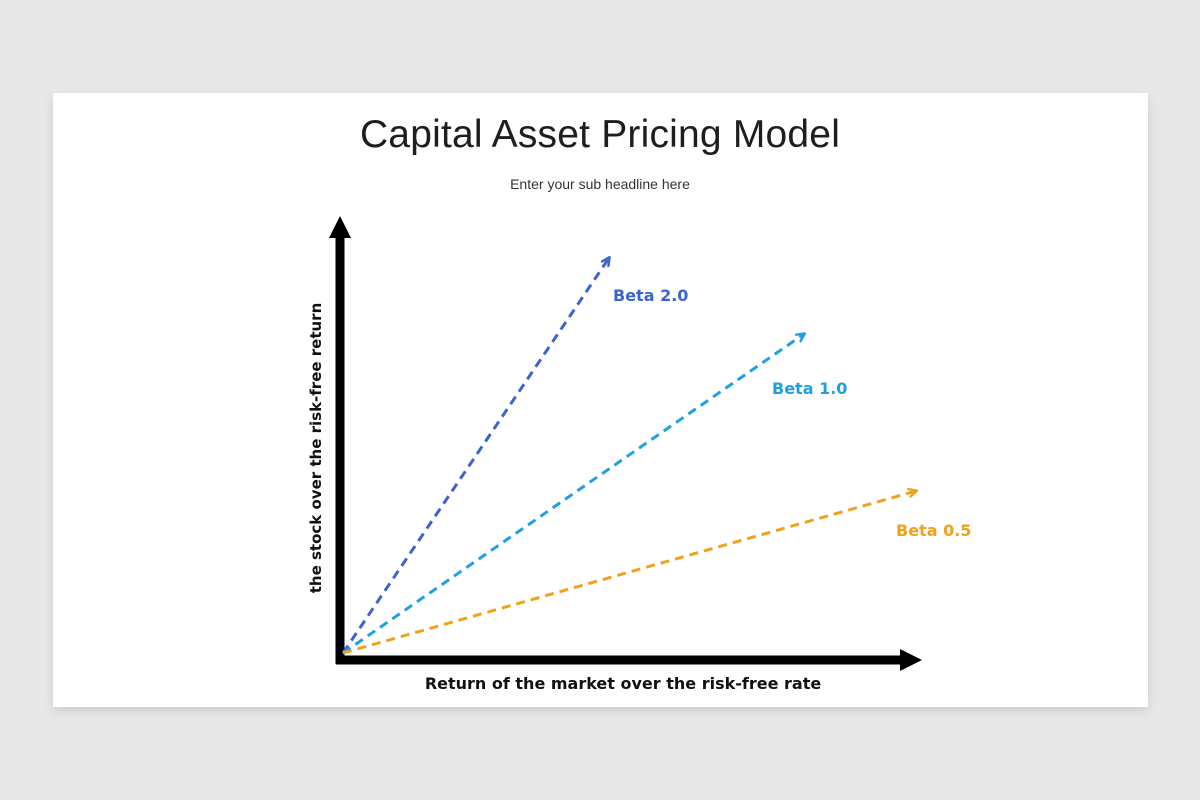 The height and width of the screenshot is (800, 1200). What do you see at coordinates (629, 660) in the screenshot?
I see `x-axis` at bounding box center [629, 660].